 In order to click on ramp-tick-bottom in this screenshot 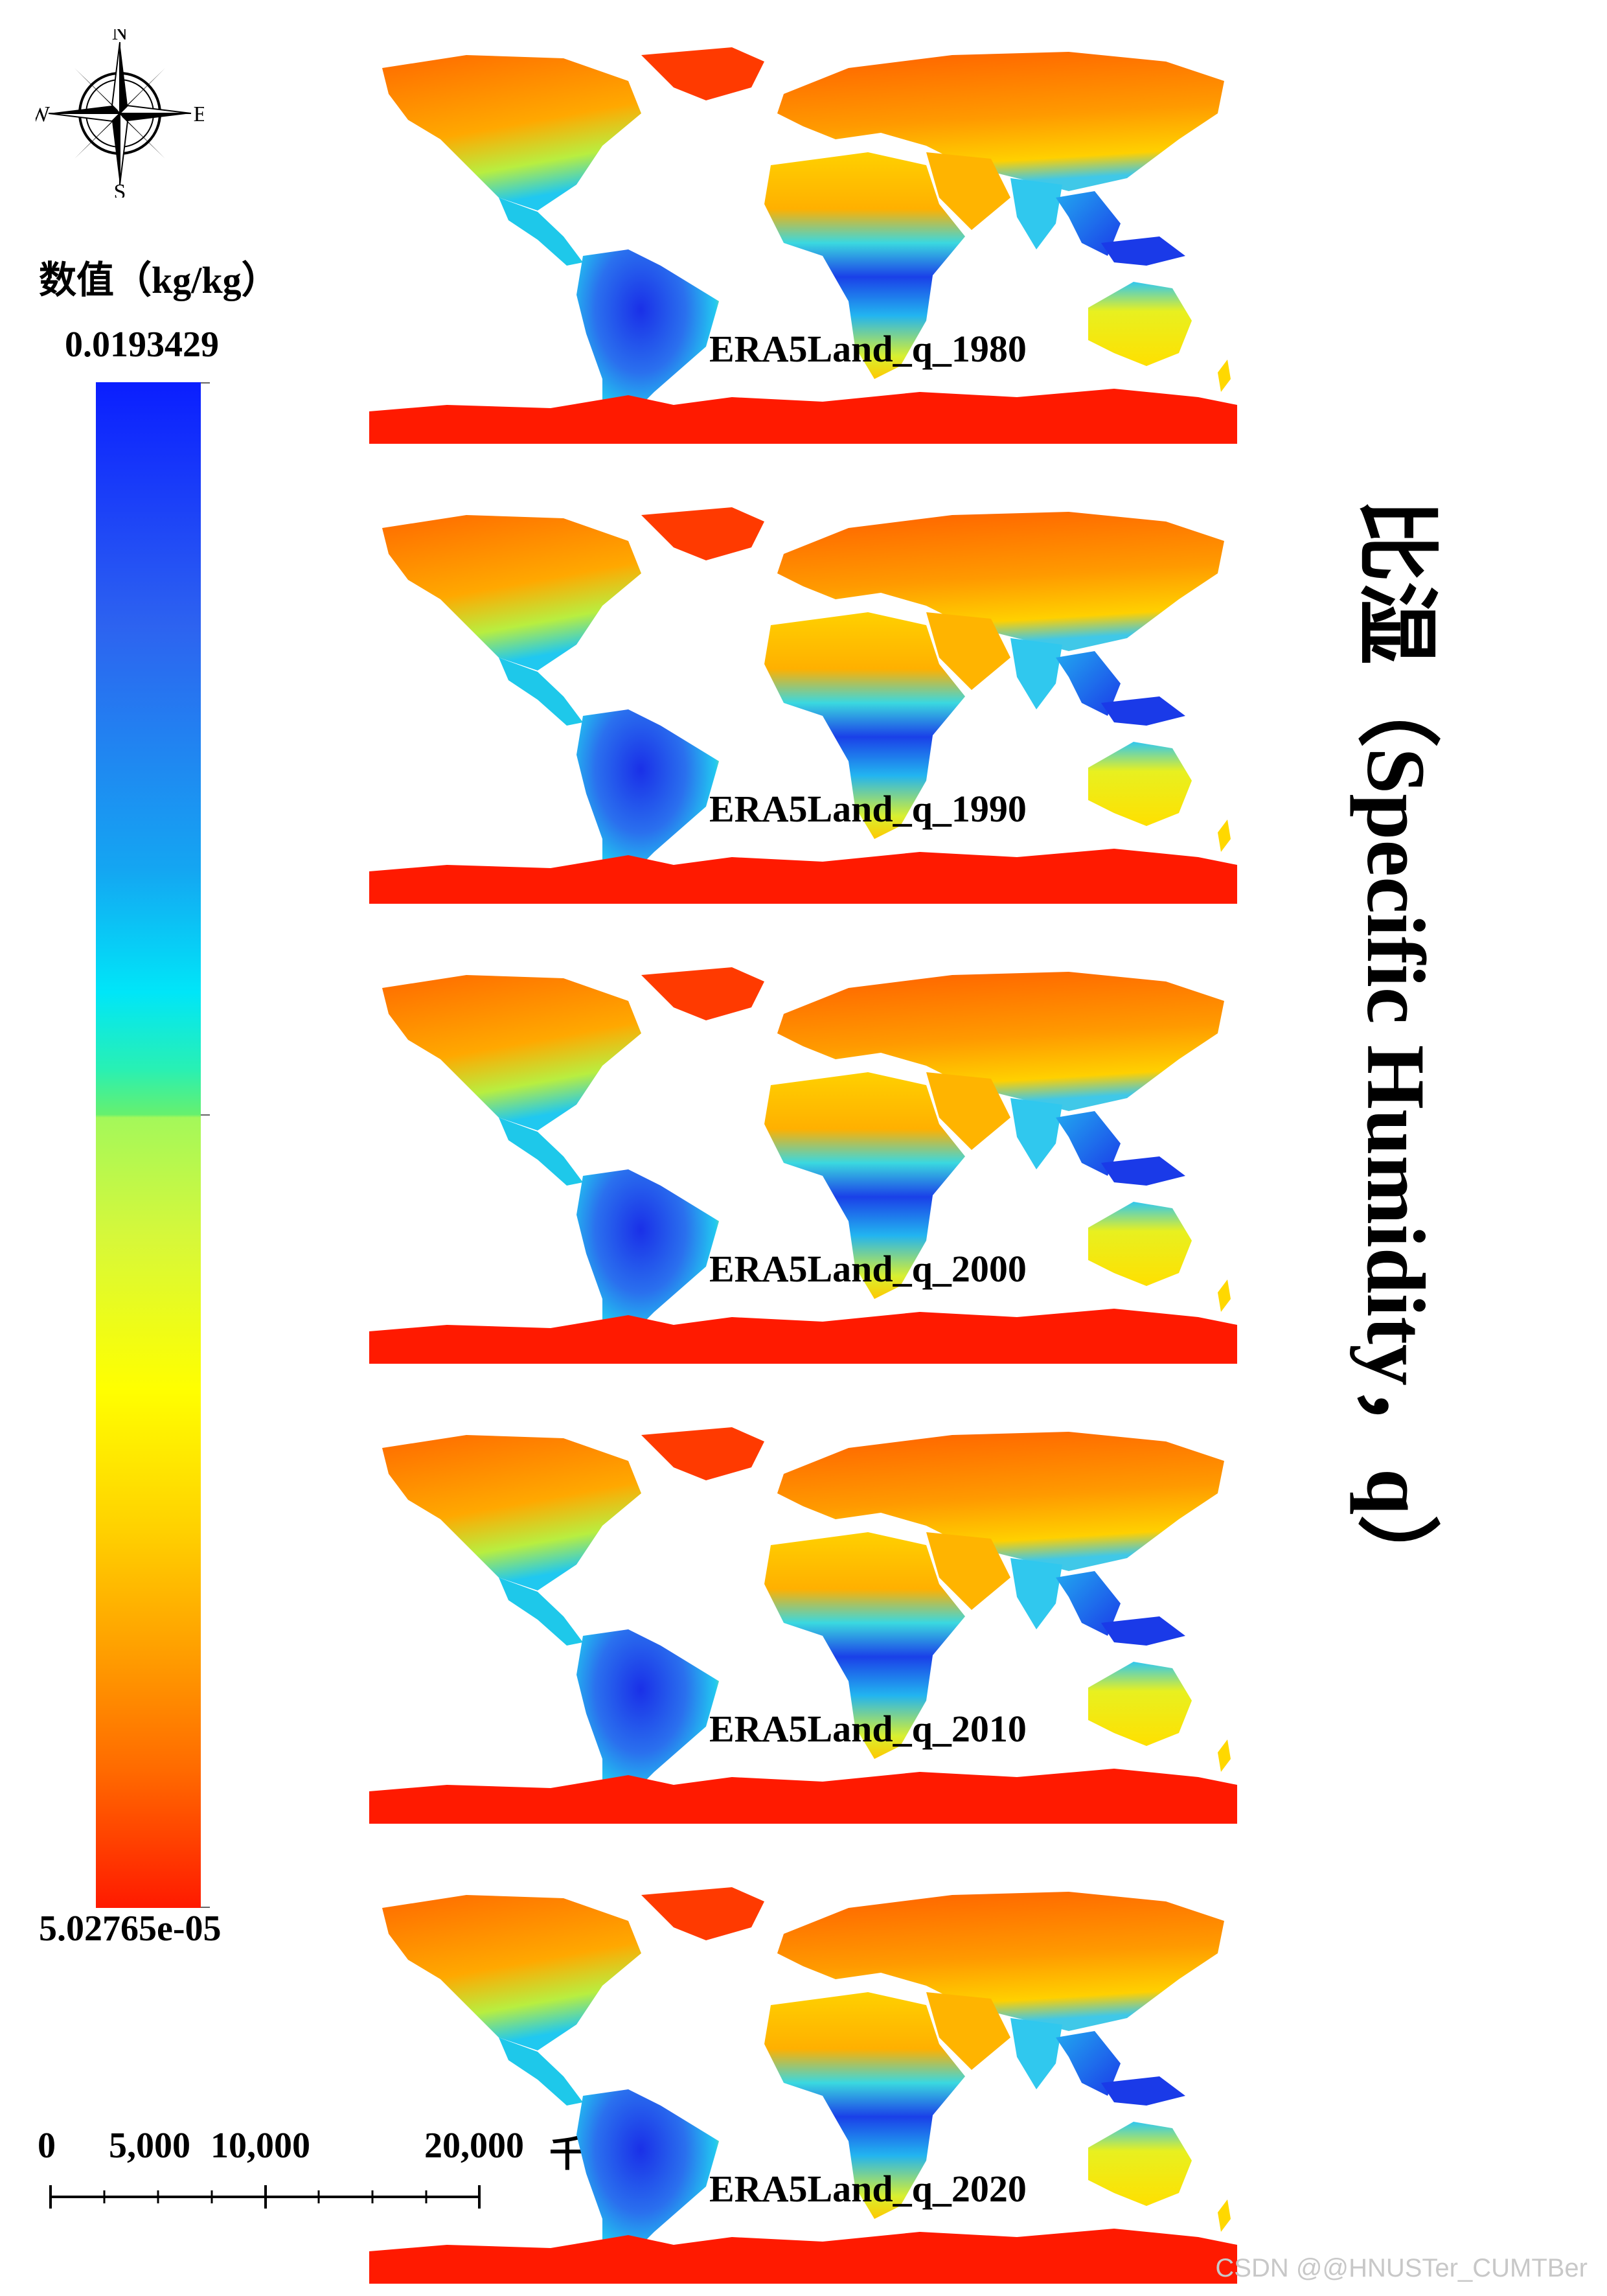, I will do `click(205, 1908)`.